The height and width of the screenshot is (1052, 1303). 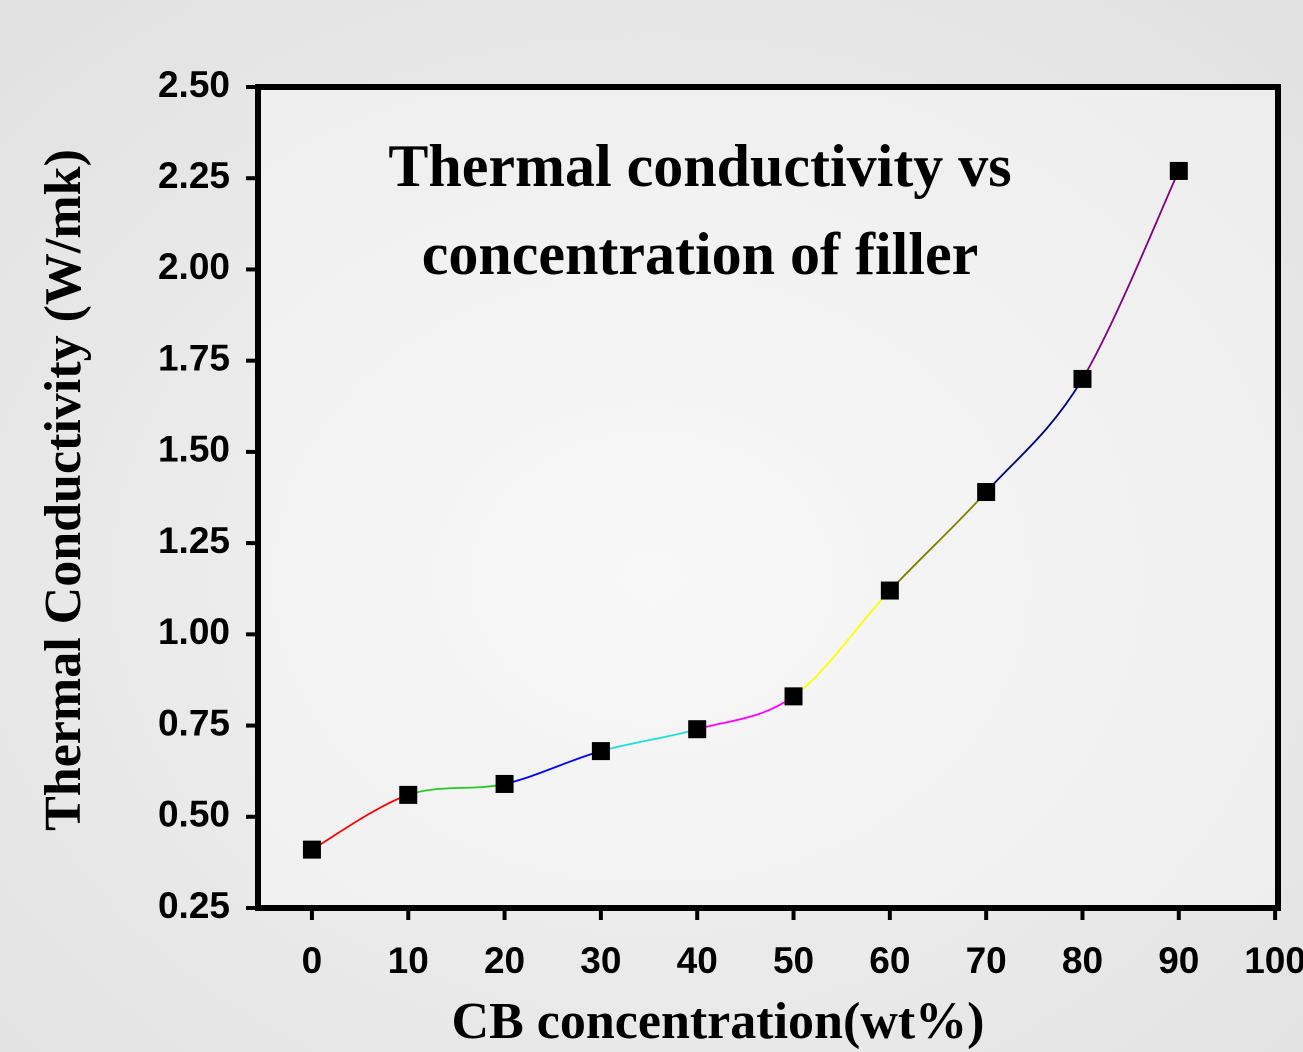 I want to click on x-tick-label: 0, so click(x=312, y=960).